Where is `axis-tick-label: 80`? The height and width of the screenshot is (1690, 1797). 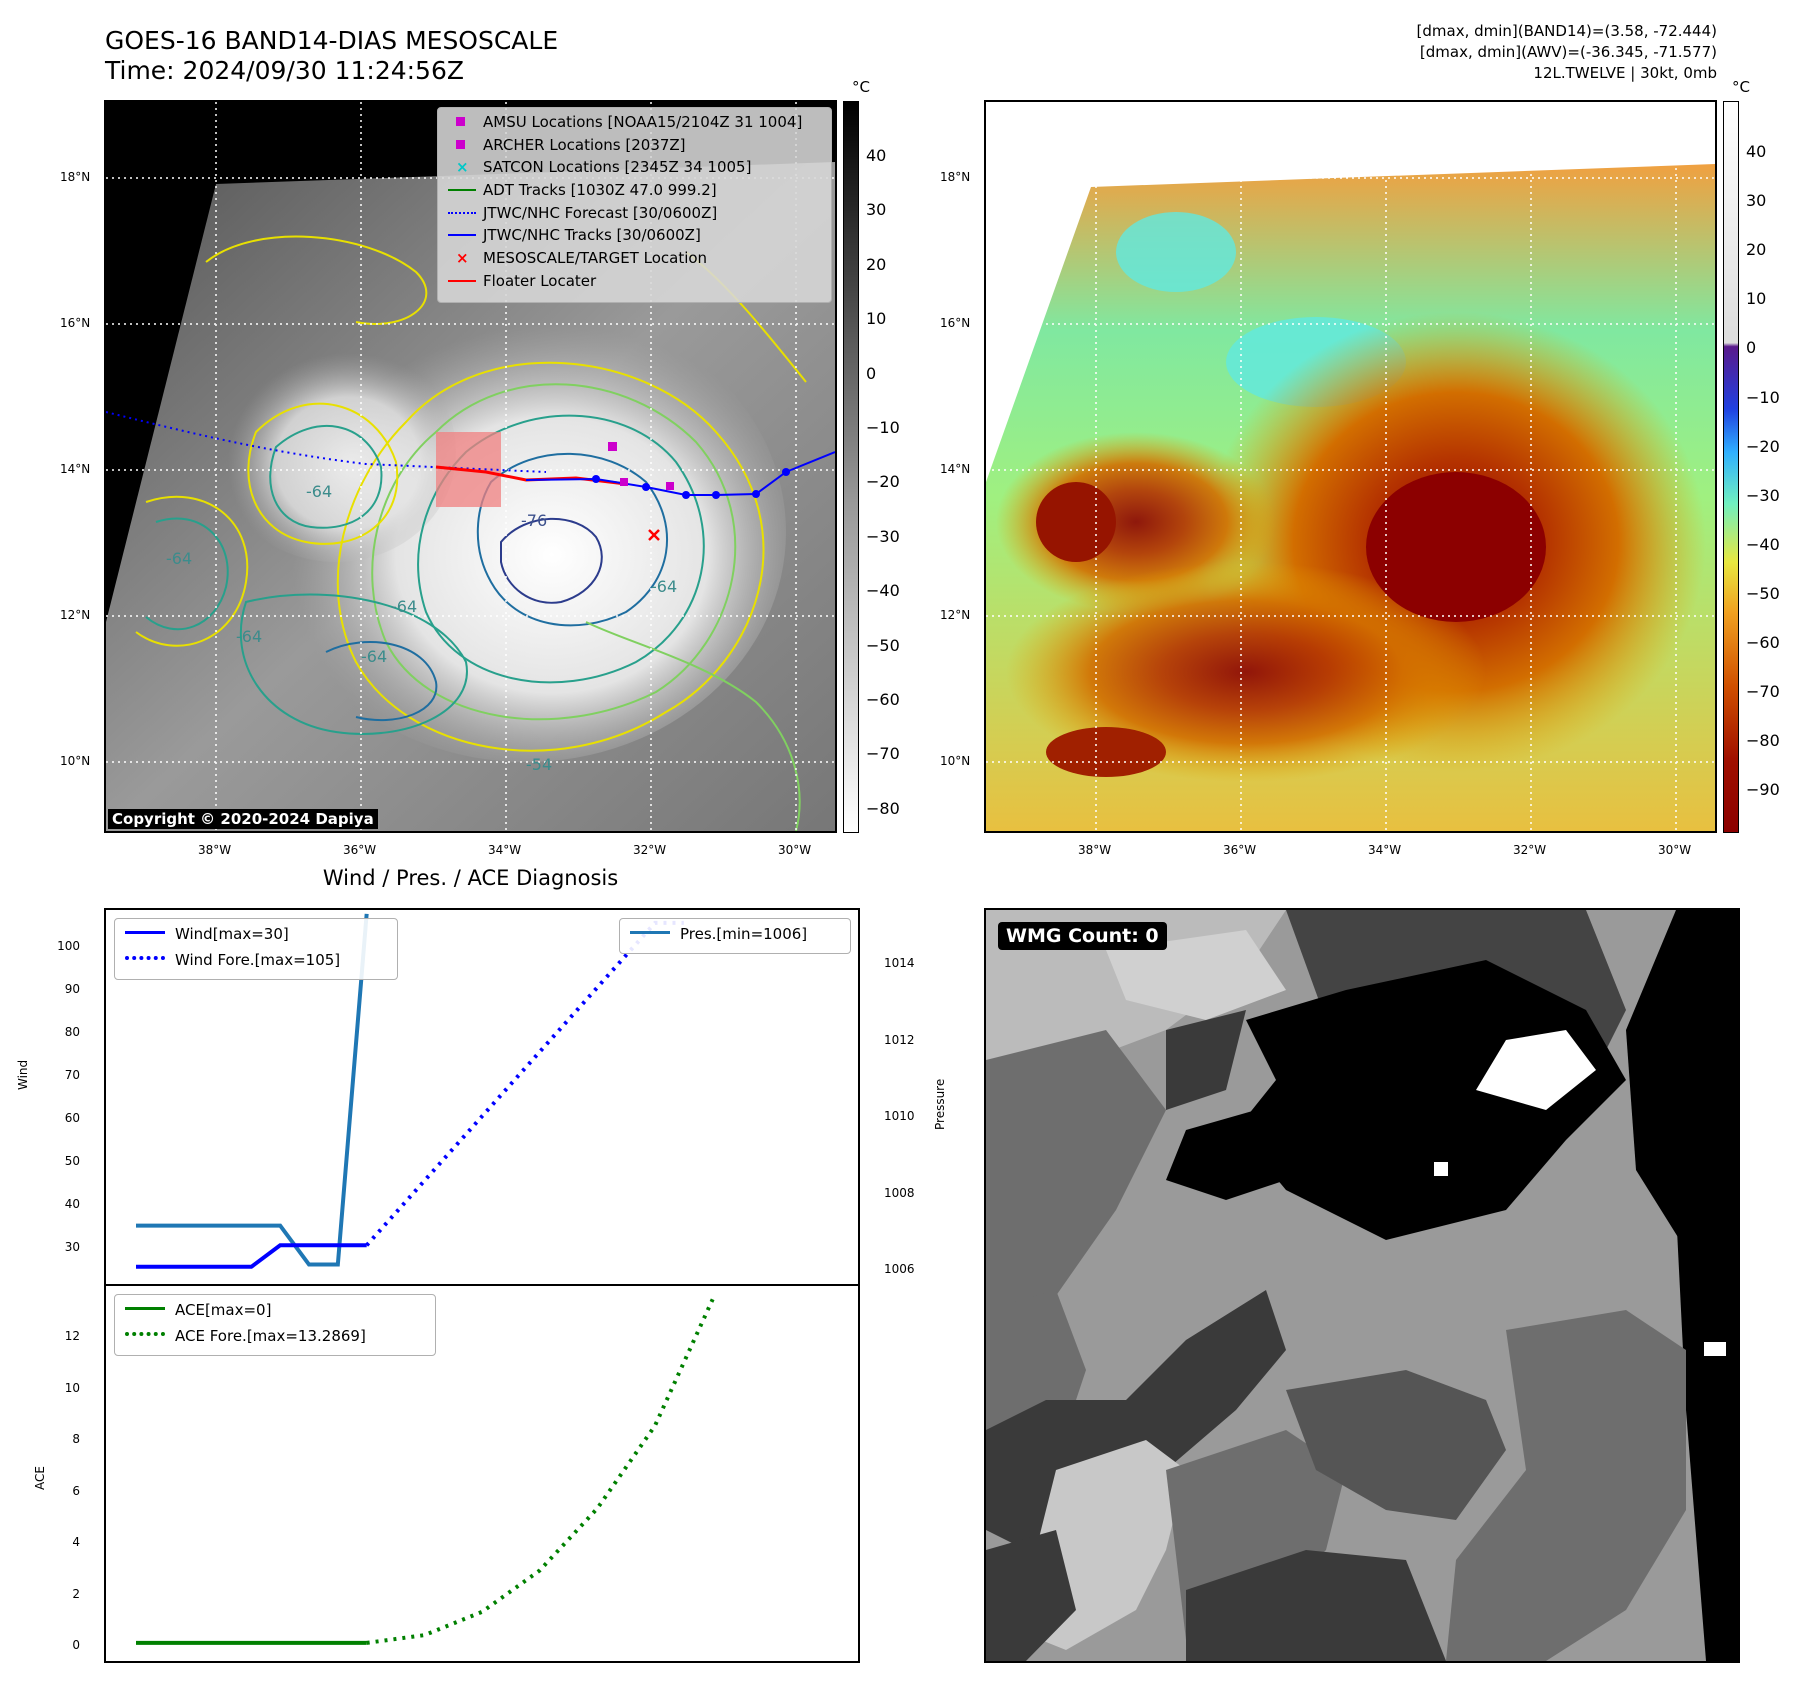
axis-tick-label: 80 is located at coordinates (72, 1032).